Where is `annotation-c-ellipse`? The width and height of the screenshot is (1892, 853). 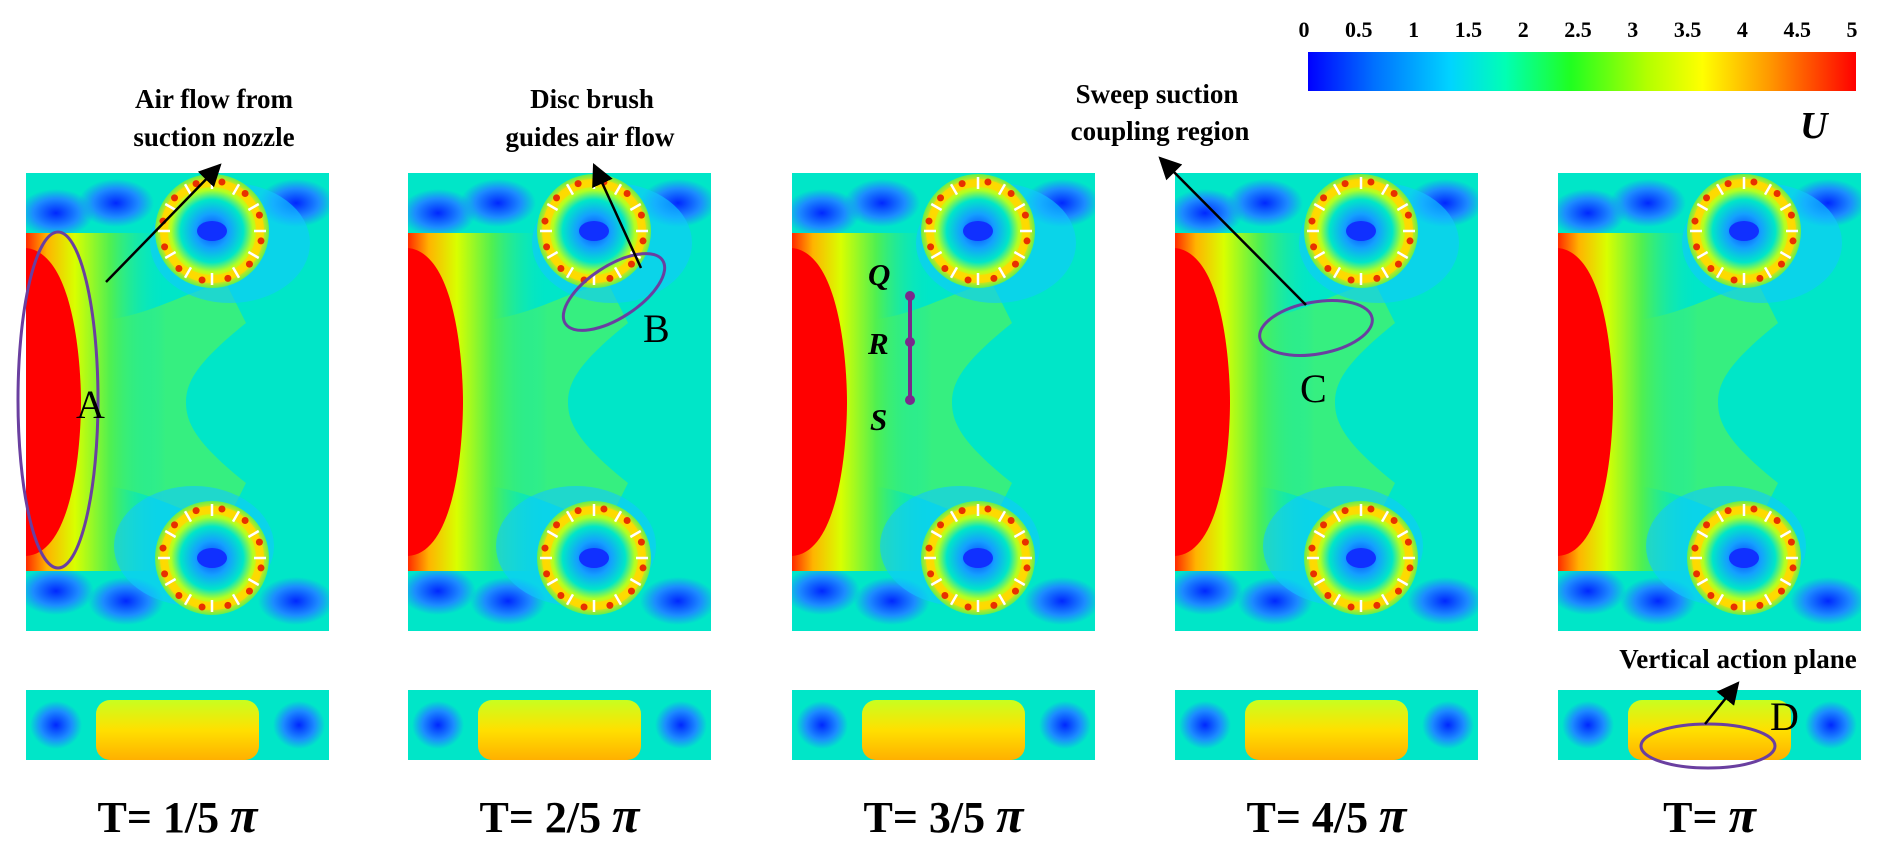
annotation-c-ellipse is located at coordinates (1316, 328).